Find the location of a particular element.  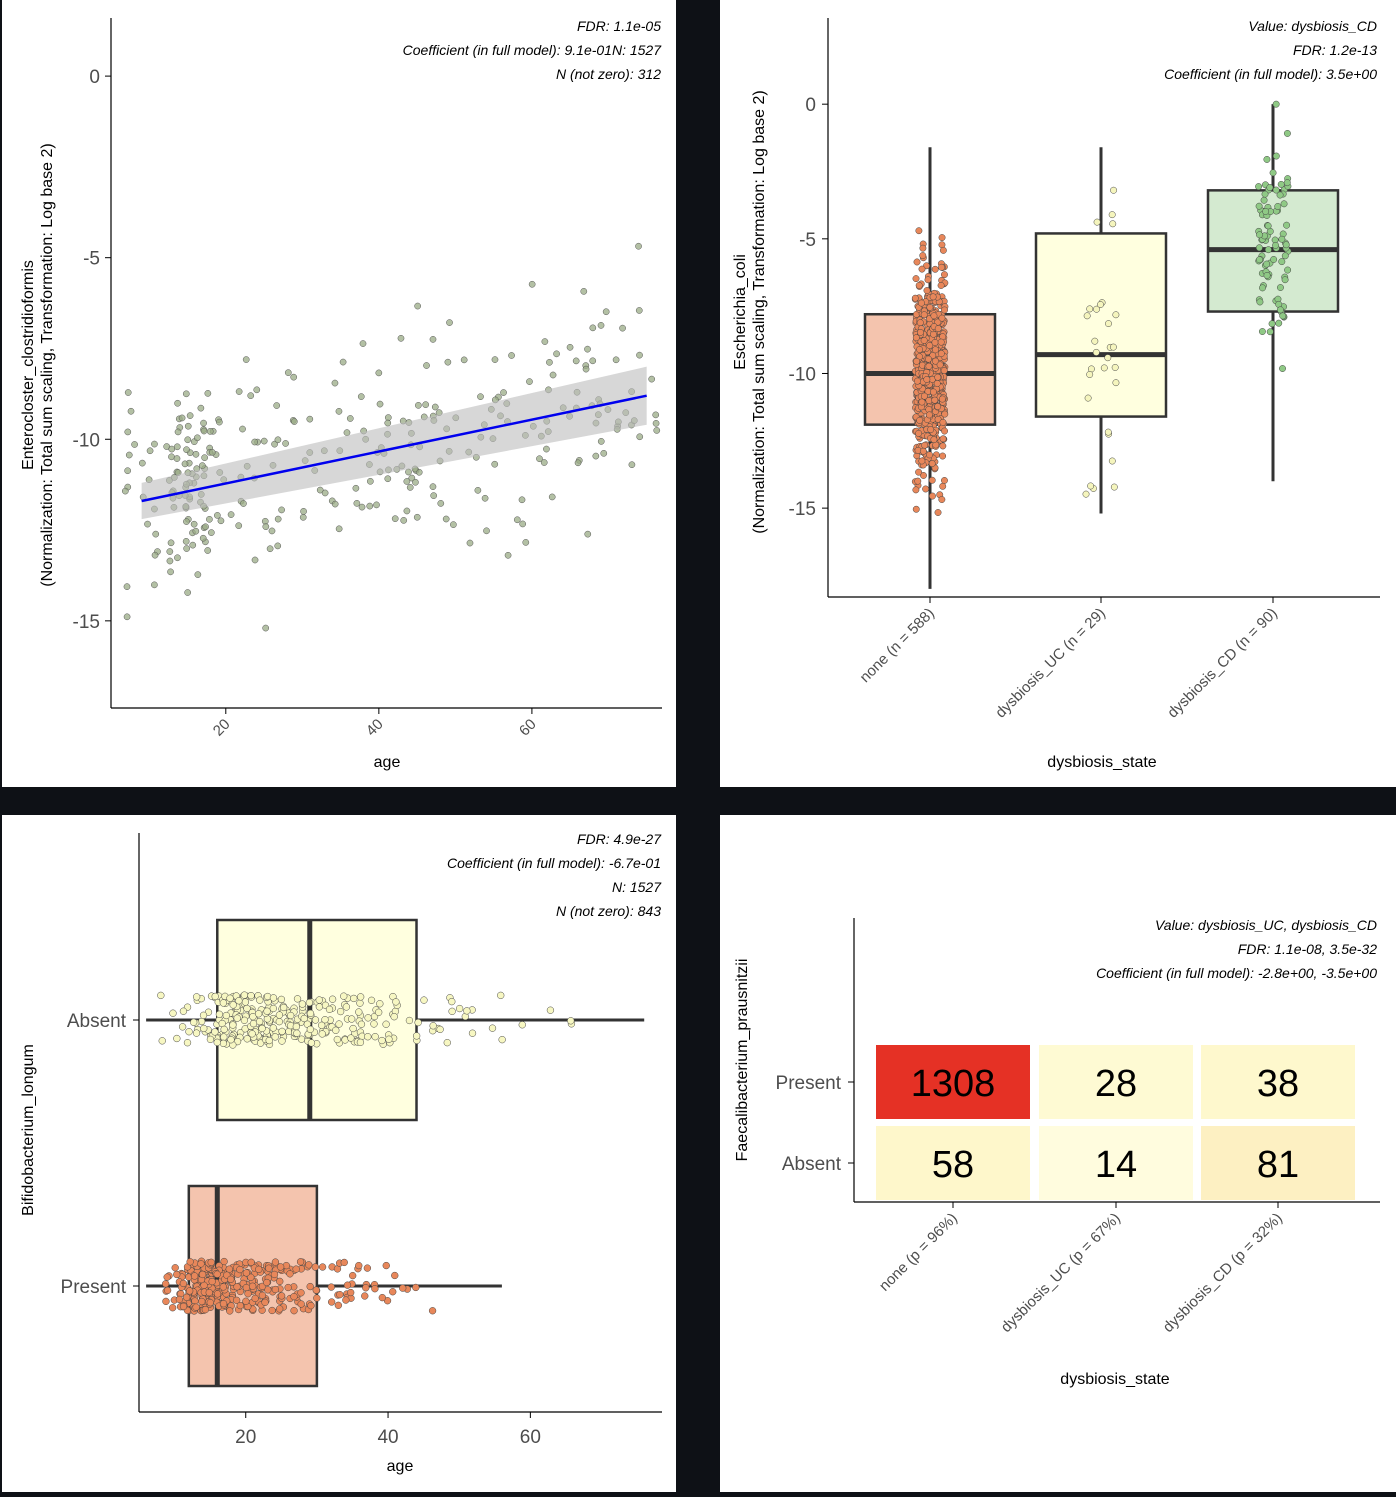

annotation-n-not-zero: N (not zero): 843 is located at coordinates (608, 911).